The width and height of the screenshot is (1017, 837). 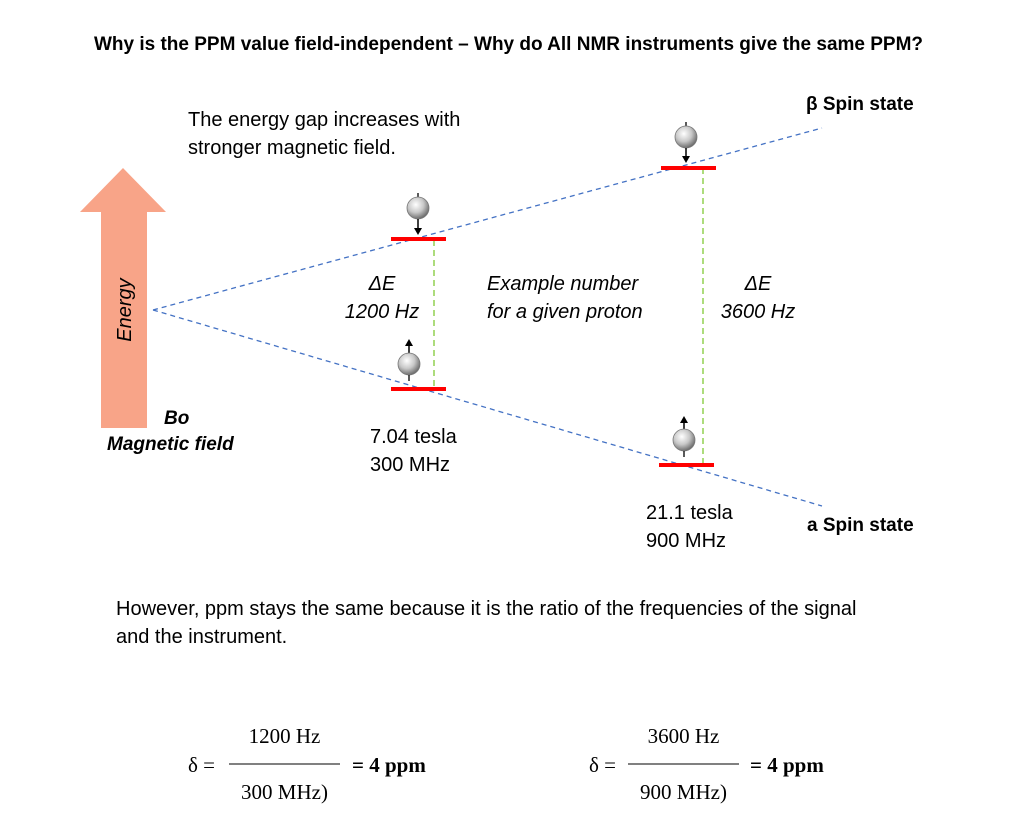 I want to click on delta-e-symbol-high: ΔE, so click(x=758, y=284).